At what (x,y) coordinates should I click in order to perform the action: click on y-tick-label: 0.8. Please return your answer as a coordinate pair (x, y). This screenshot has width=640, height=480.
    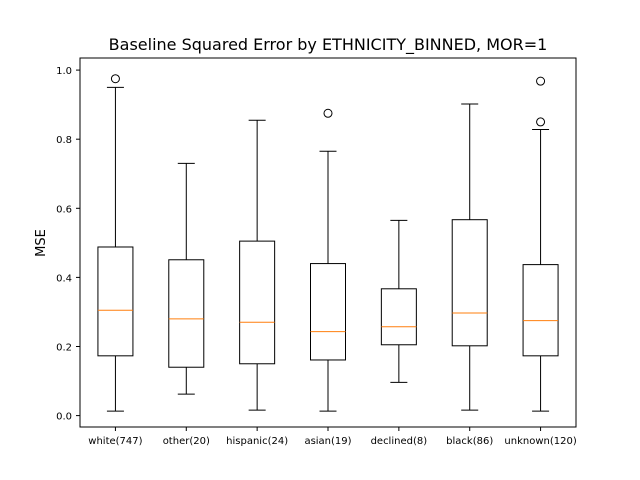
    Looking at the image, I should click on (64, 140).